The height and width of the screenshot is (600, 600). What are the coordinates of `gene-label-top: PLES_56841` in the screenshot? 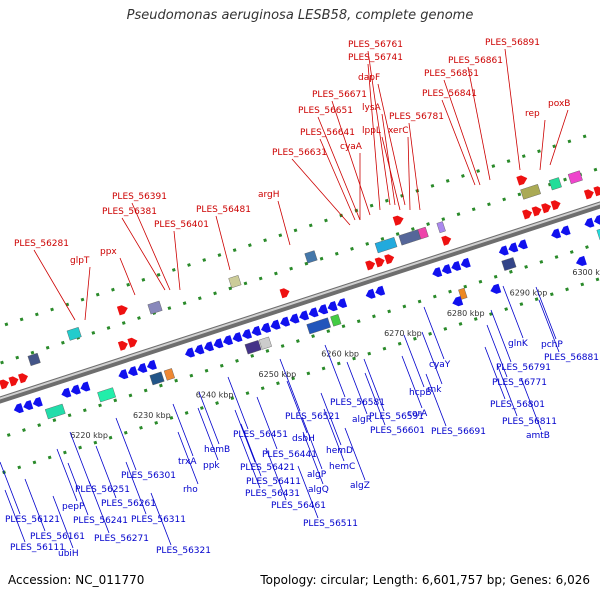 It's located at (449, 94).